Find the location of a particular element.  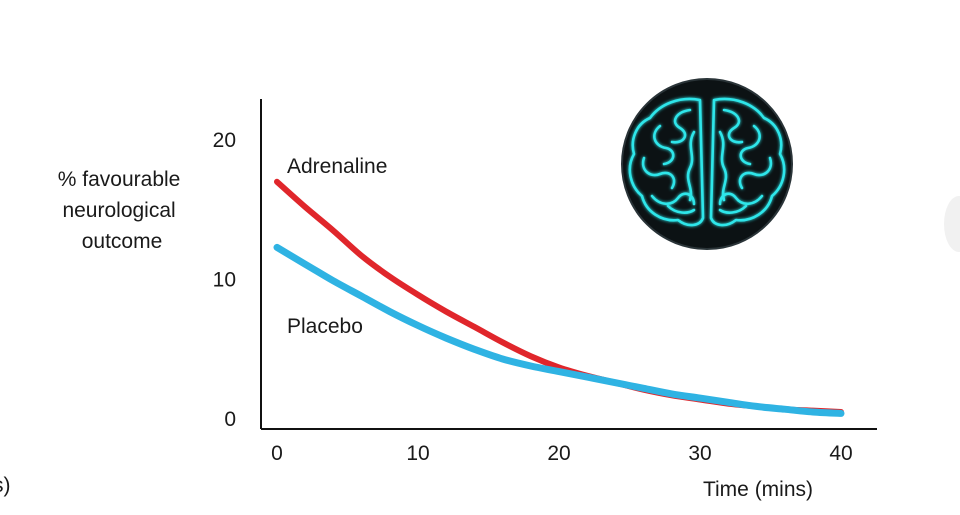

y-ticks: 0 10 20 is located at coordinates (224, 280).